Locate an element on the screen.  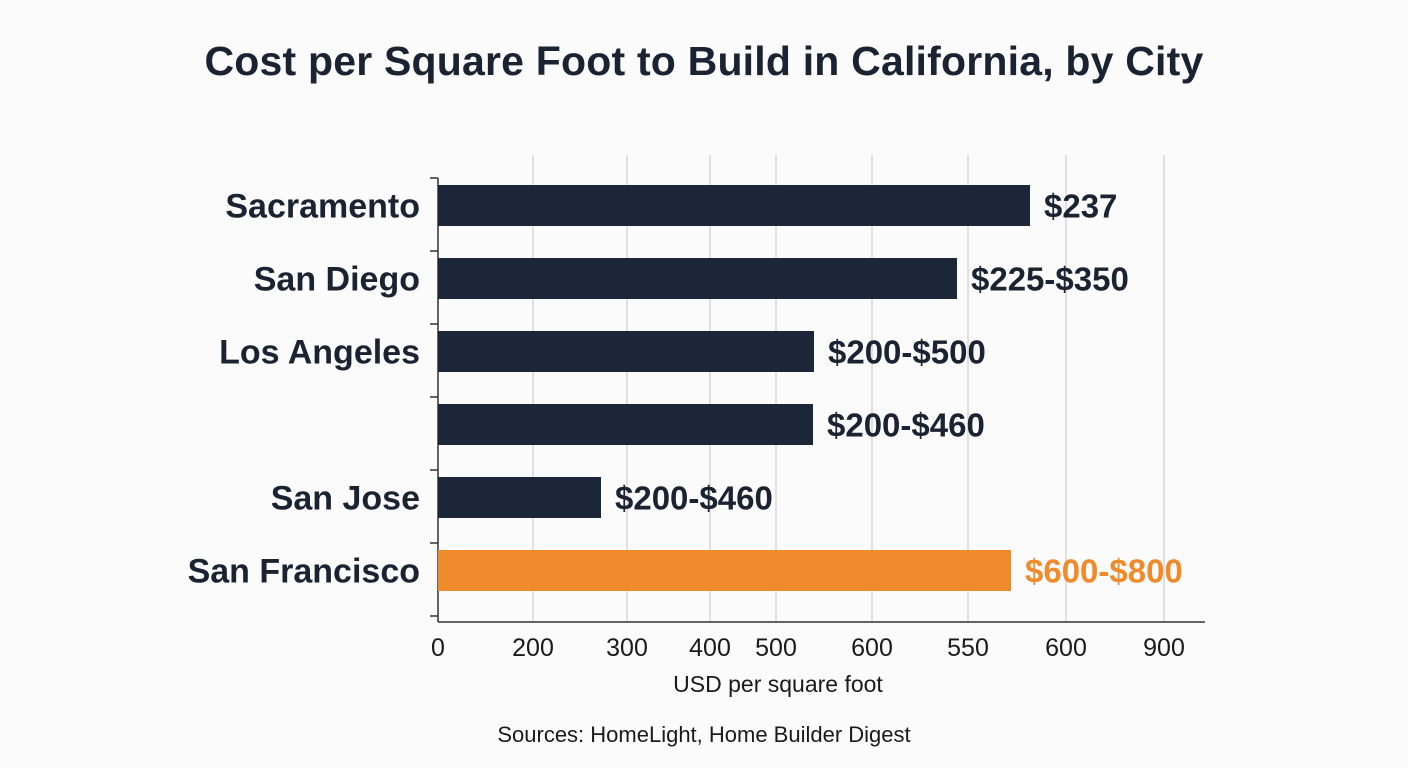
category-label: San Jose is located at coordinates (345, 499).